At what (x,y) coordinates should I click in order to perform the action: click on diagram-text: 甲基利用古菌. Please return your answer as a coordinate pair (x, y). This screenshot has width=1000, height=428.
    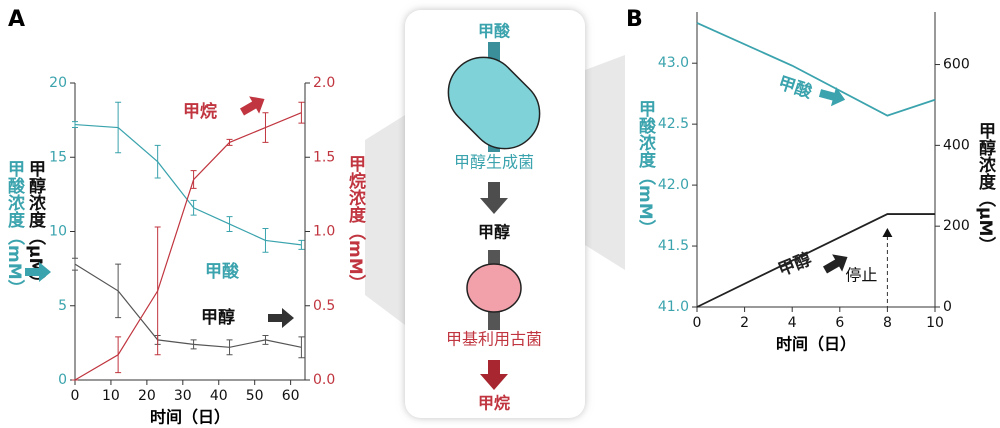
    Looking at the image, I should click on (494, 339).